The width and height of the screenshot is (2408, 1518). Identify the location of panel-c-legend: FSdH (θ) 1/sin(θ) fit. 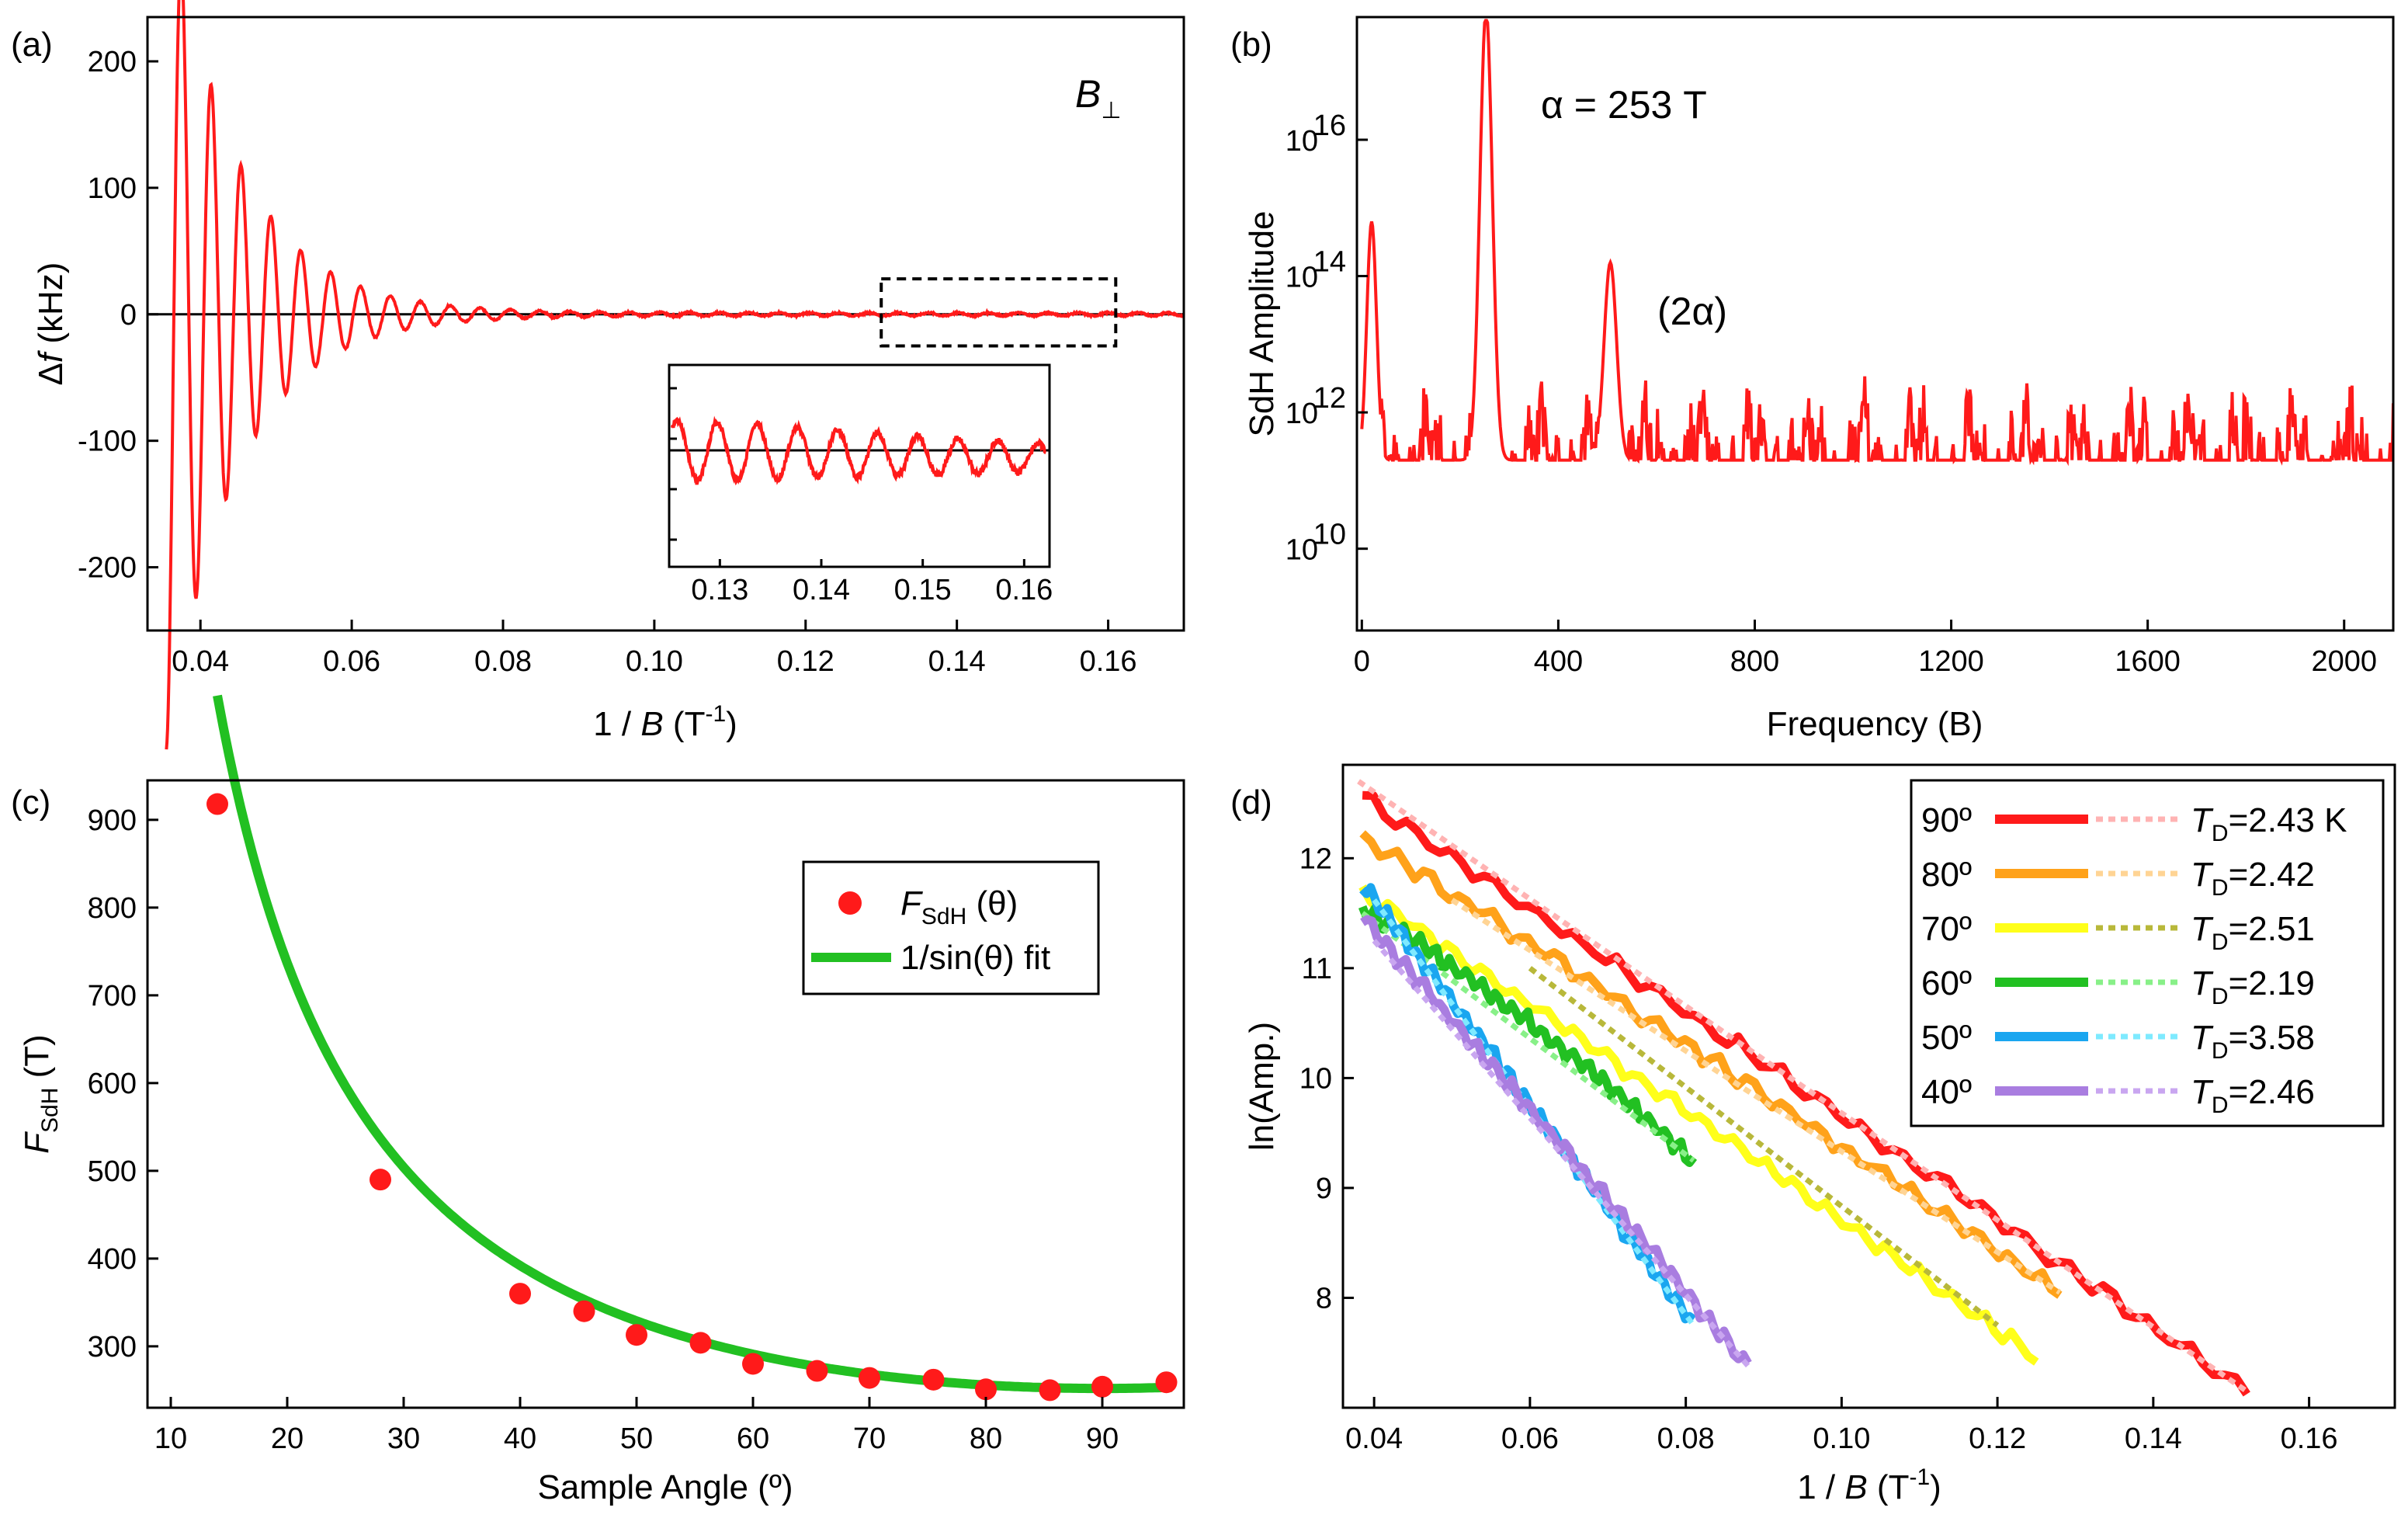
(951, 927).